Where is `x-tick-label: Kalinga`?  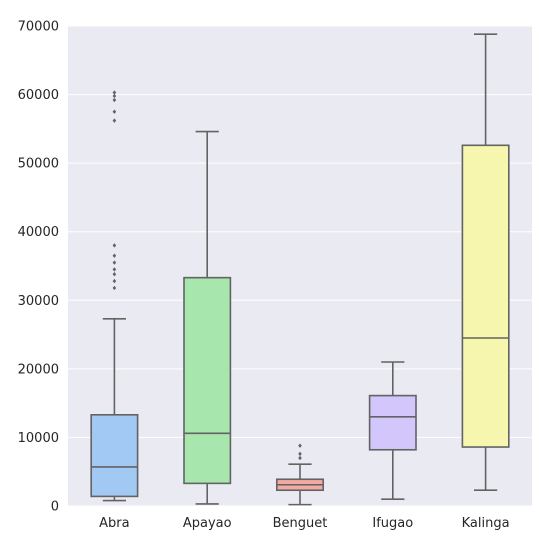 x-tick-label: Kalinga is located at coordinates (486, 523).